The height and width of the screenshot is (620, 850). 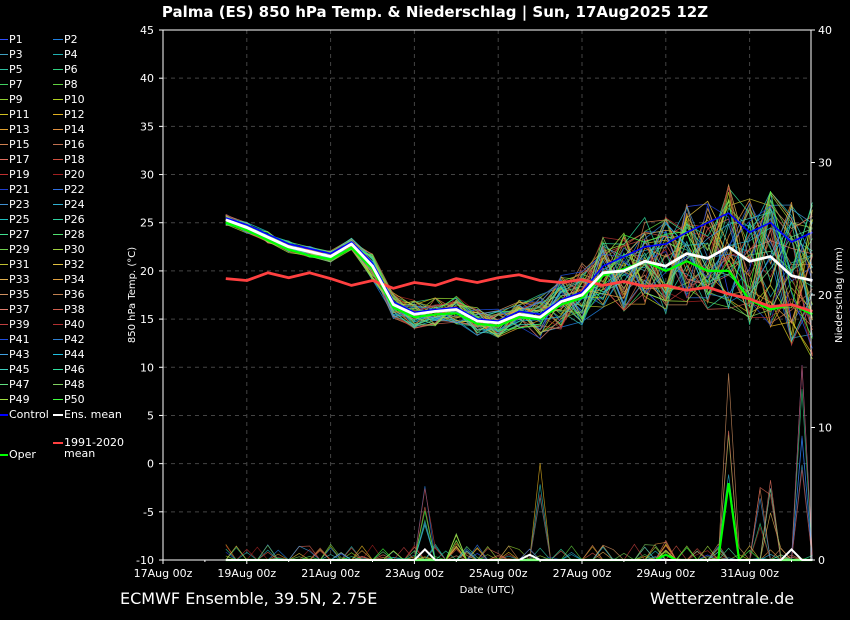 I want to click on legend-item-p44: P44, so click(x=69, y=354).